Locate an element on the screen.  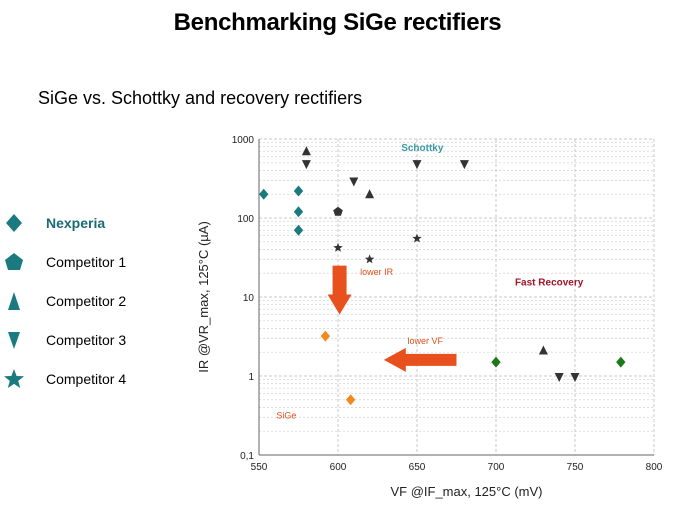
legend-item-competitor-4: Competitor 4 is located at coordinates (110, 380).